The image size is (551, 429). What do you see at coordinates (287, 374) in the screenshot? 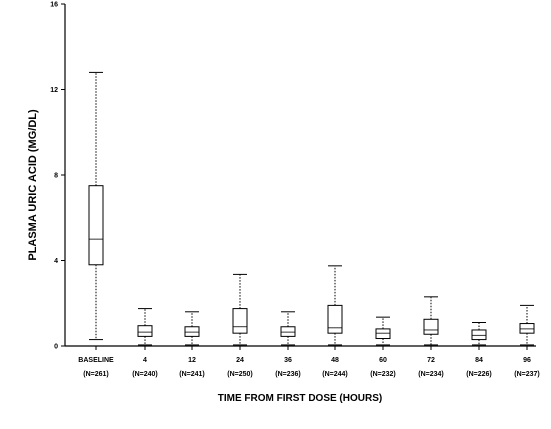
I see `x-tick-n-label: (N=236)` at bounding box center [287, 374].